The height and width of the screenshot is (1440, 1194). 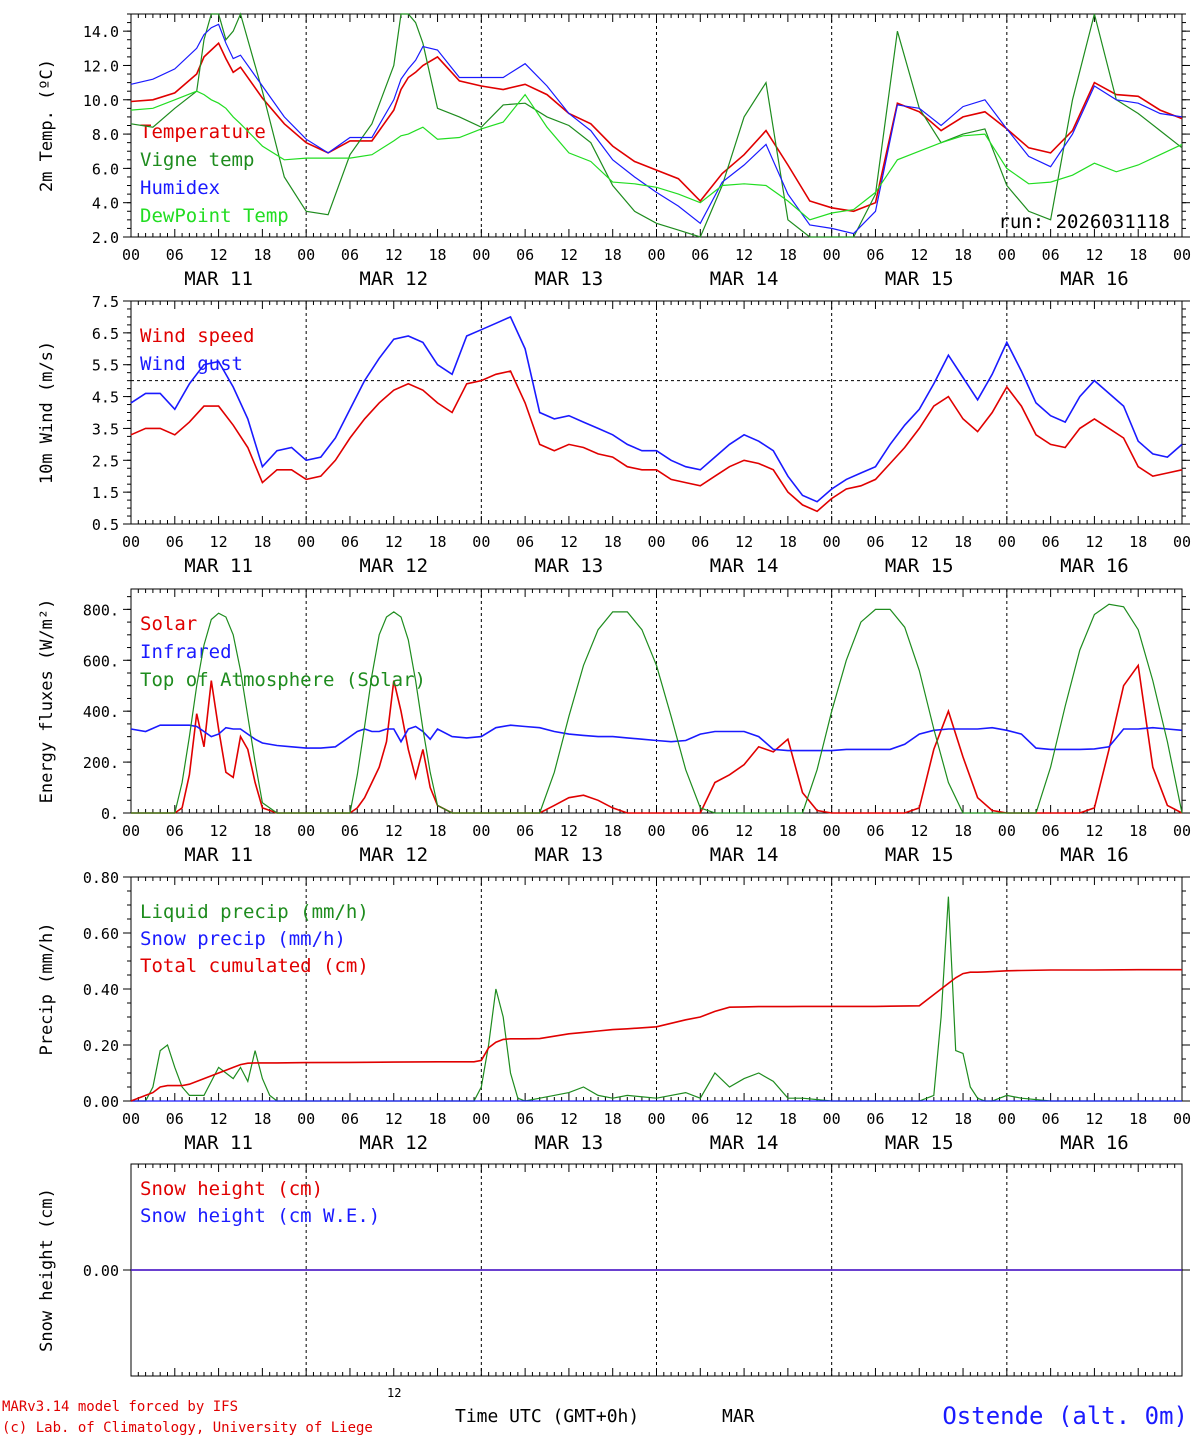 What do you see at coordinates (105, 525) in the screenshot?
I see `y-tick-label: 0.5` at bounding box center [105, 525].